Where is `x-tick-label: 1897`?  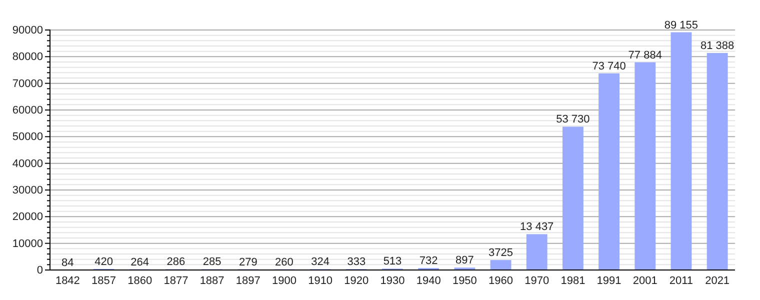 x-tick-label: 1897 is located at coordinates (248, 280).